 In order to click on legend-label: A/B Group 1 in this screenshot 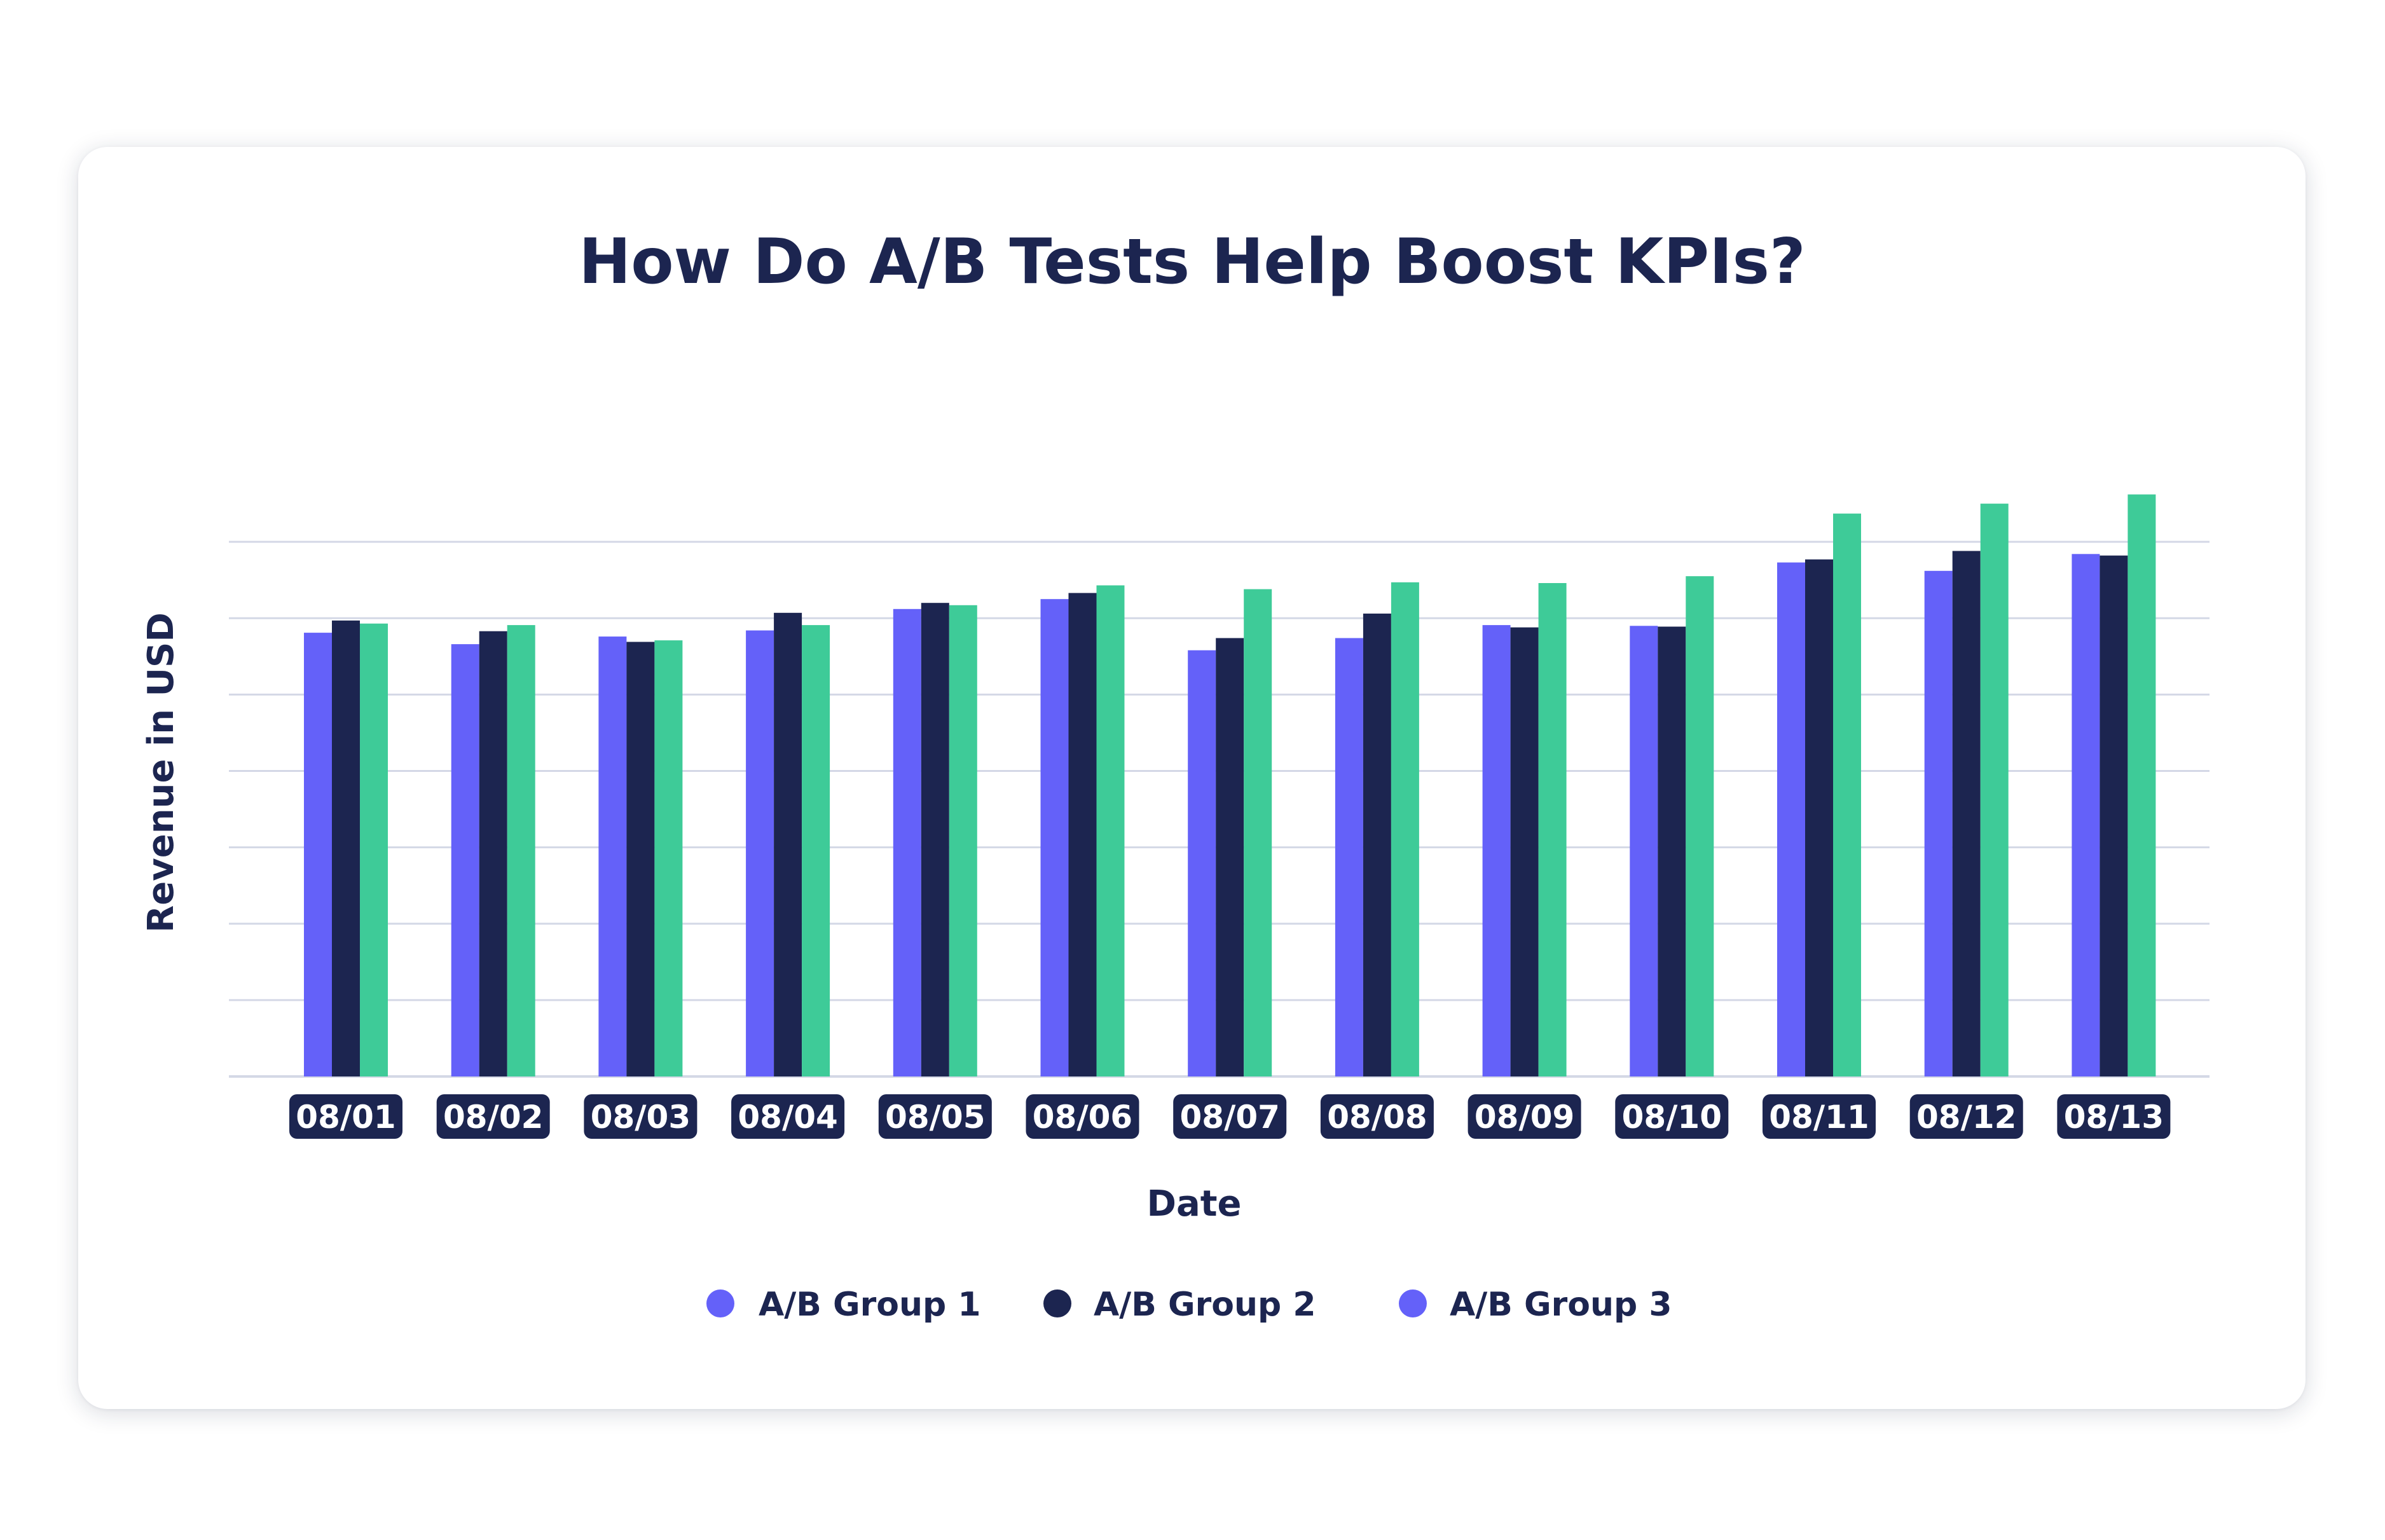, I will do `click(870, 1305)`.